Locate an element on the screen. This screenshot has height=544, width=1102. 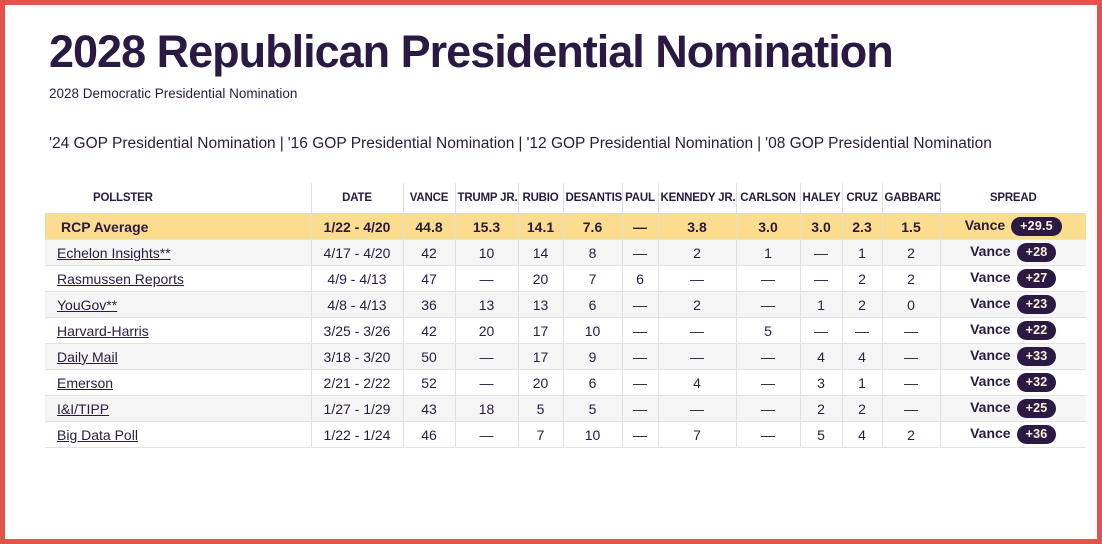
value-cell-kennedy-jr: 3.8 is located at coordinates (697, 227).